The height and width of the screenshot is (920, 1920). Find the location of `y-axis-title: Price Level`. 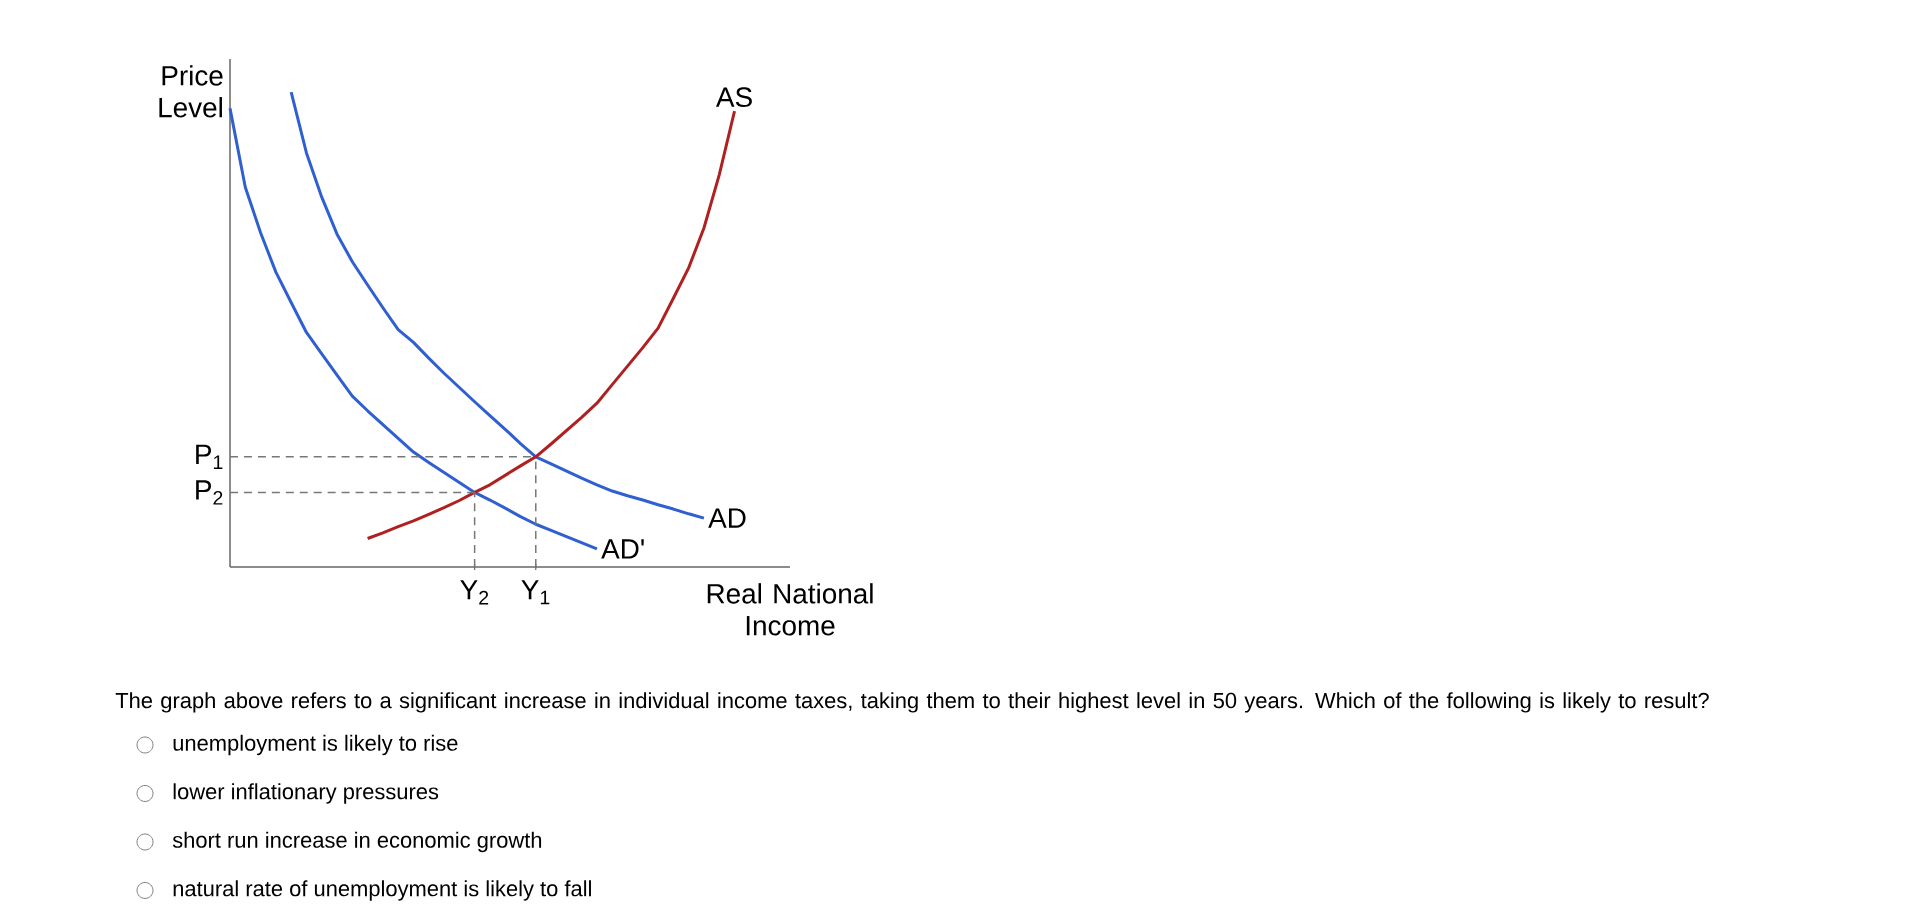

y-axis-title: Price Level is located at coordinates (191, 91).